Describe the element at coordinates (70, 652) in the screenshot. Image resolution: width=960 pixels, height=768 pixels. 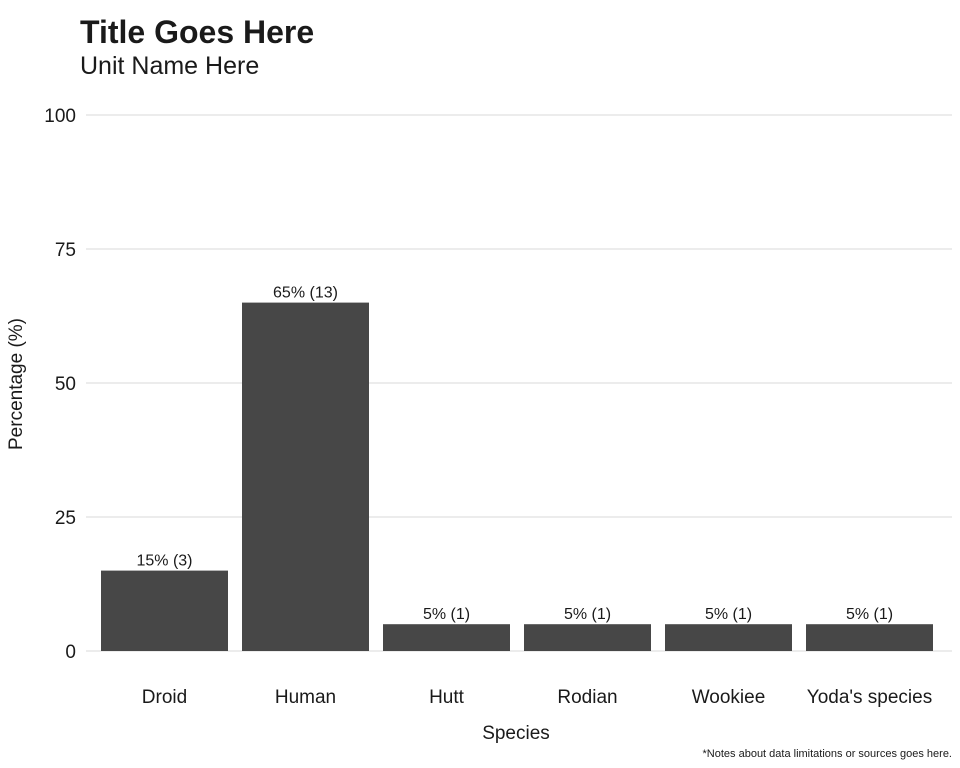
I see `y-tick-label: 0` at that location.